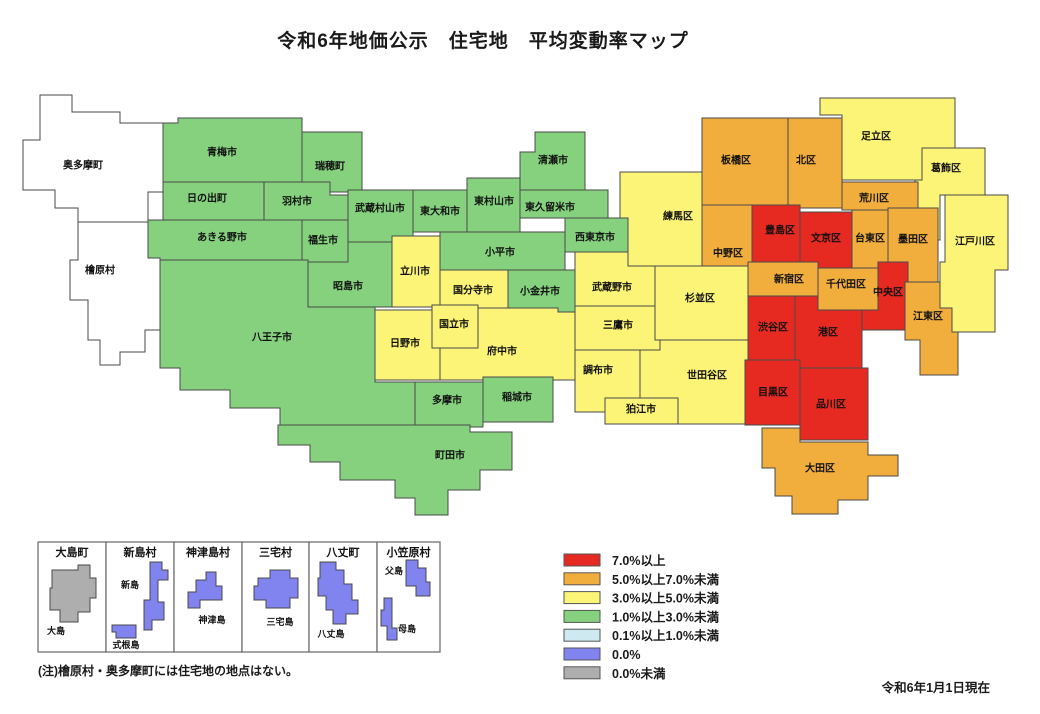 This screenshot has width=1040, height=714. Describe the element at coordinates (393, 570) in the screenshot. I see `island-label: 父島` at that location.